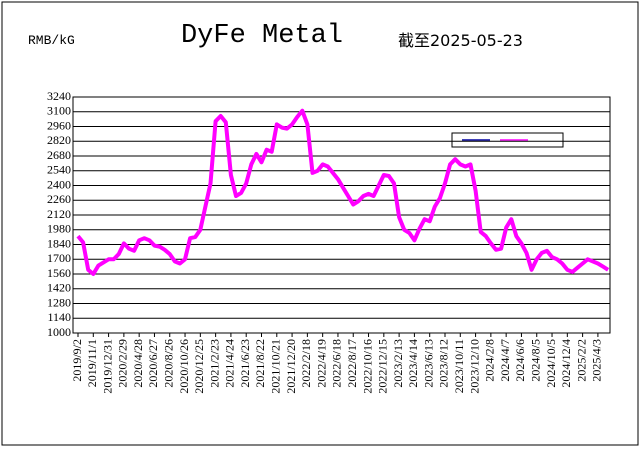 The image size is (642, 449). I want to click on x-tick-label: 2020/2/29, so click(123, 363).